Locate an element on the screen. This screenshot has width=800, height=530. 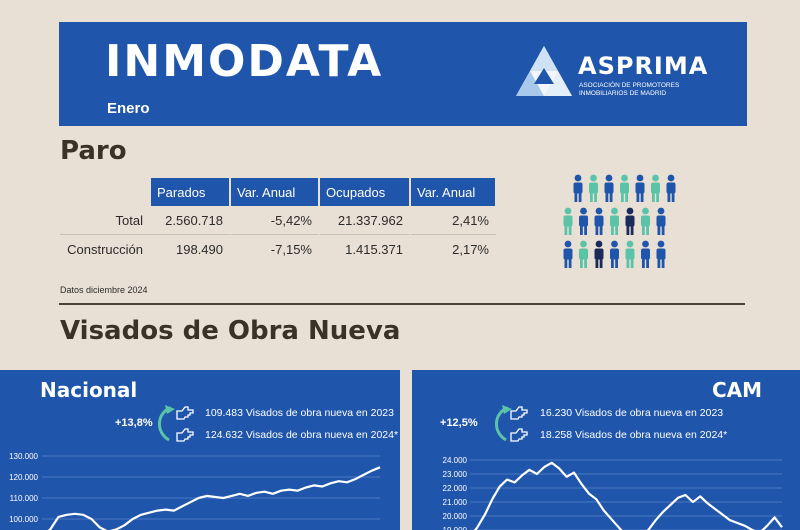
logo-name: ASPRIMA is located at coordinates (643, 66).